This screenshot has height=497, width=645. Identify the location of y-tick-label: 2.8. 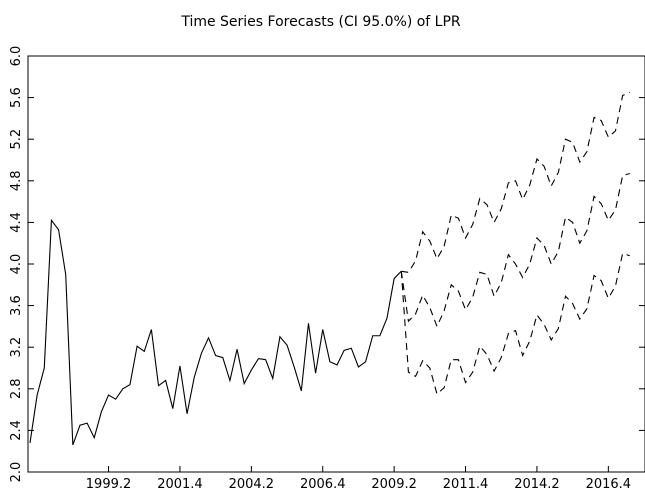
(16, 388).